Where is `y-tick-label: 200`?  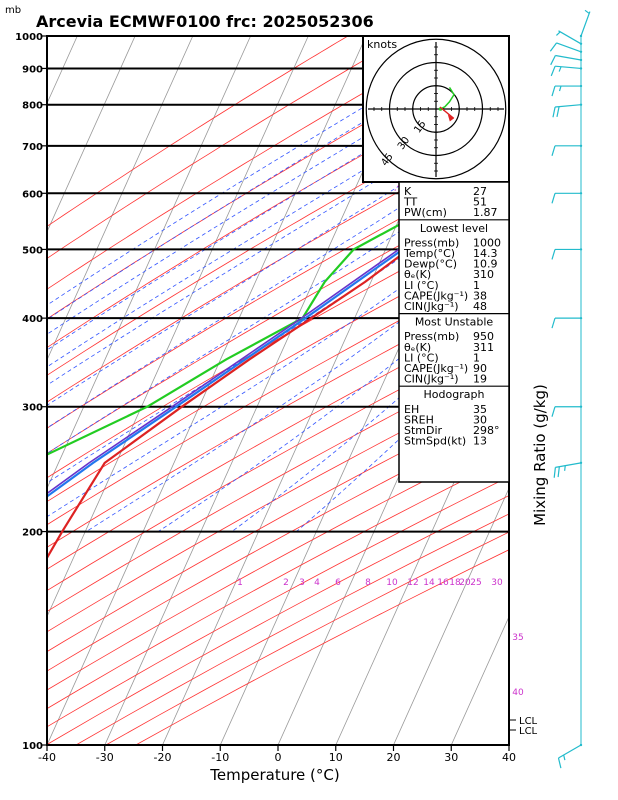
y-tick-label: 200 is located at coordinates (32, 533).